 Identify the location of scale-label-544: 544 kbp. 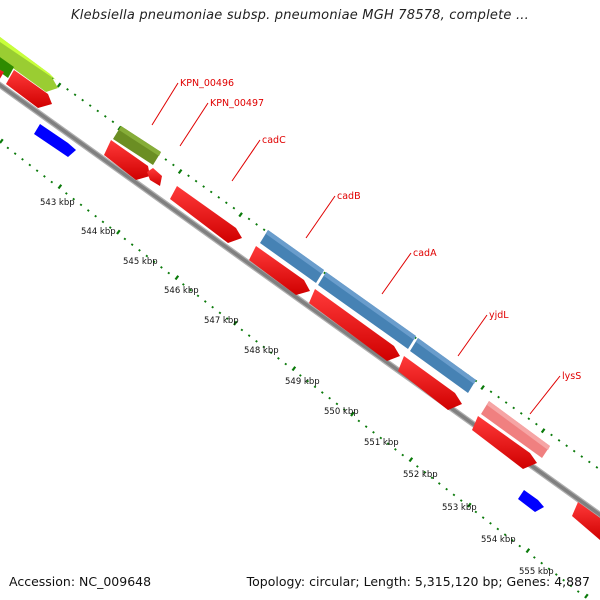
(98, 232).